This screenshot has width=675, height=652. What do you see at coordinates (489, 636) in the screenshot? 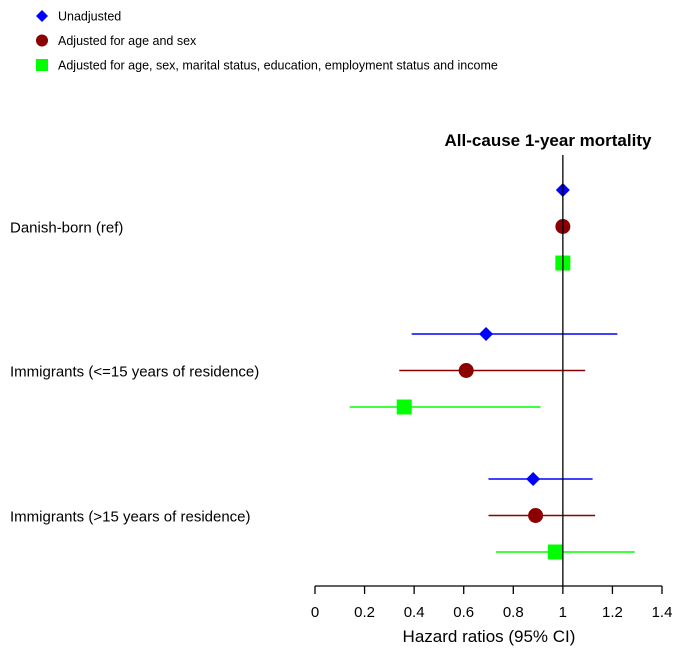
I see `x-axis-label: Hazard ratios (95% CI)` at bounding box center [489, 636].